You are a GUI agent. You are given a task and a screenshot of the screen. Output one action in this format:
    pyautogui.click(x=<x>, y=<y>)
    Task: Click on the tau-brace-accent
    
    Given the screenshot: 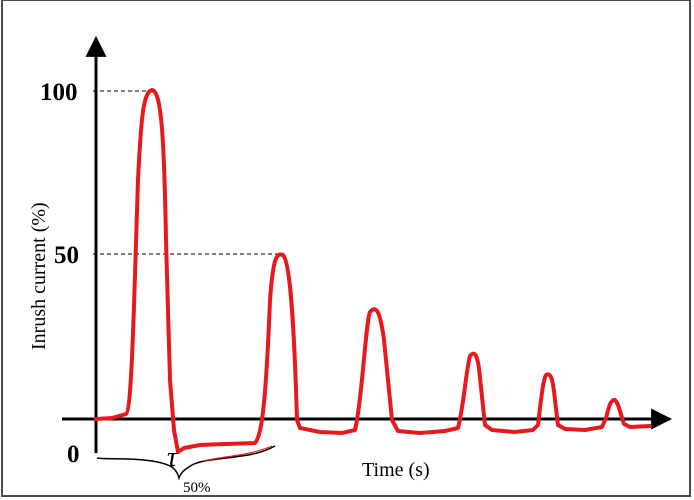 What is the action you would take?
    pyautogui.click(x=237, y=453)
    